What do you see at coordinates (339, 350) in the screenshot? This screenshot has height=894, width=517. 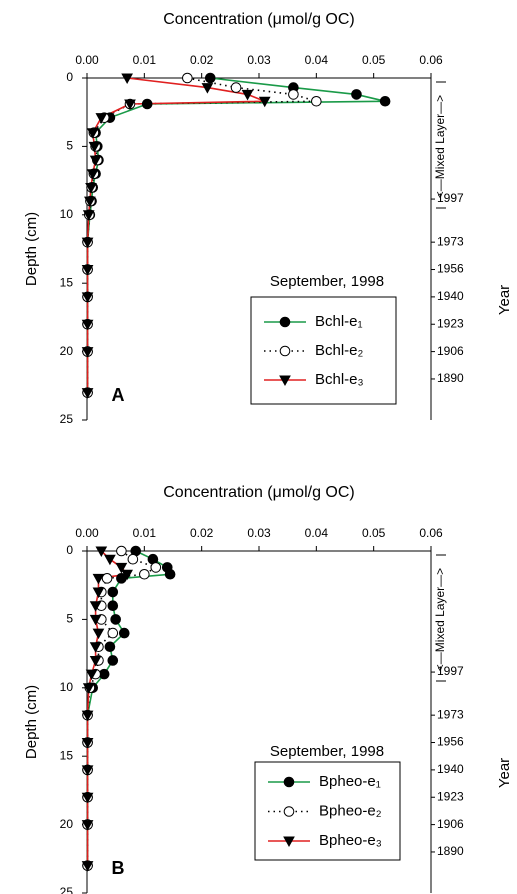 I see `legend-label: Bchl-e₂` at bounding box center [339, 350].